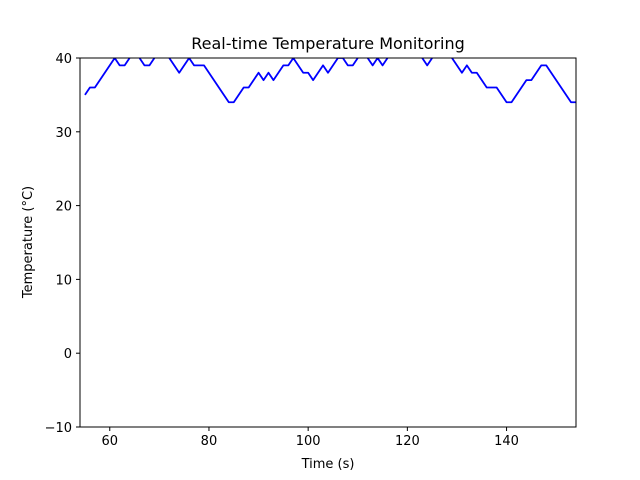  Describe the element at coordinates (308, 441) in the screenshot. I see `x-tick-label: 100` at that location.